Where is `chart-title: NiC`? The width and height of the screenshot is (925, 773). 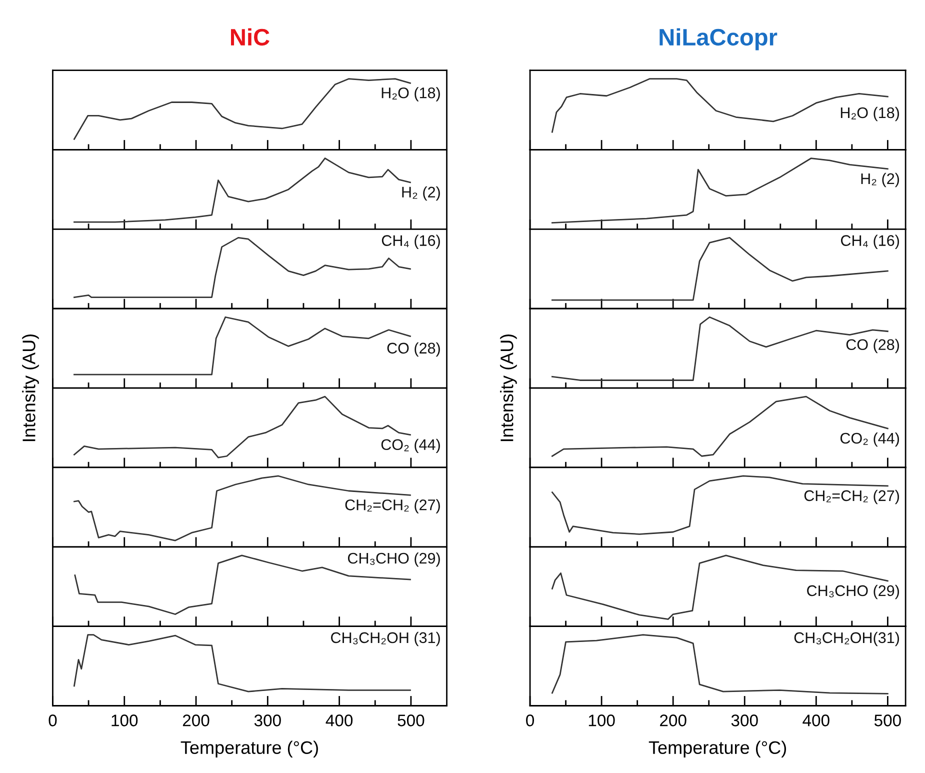 chart-title: NiC is located at coordinates (250, 37).